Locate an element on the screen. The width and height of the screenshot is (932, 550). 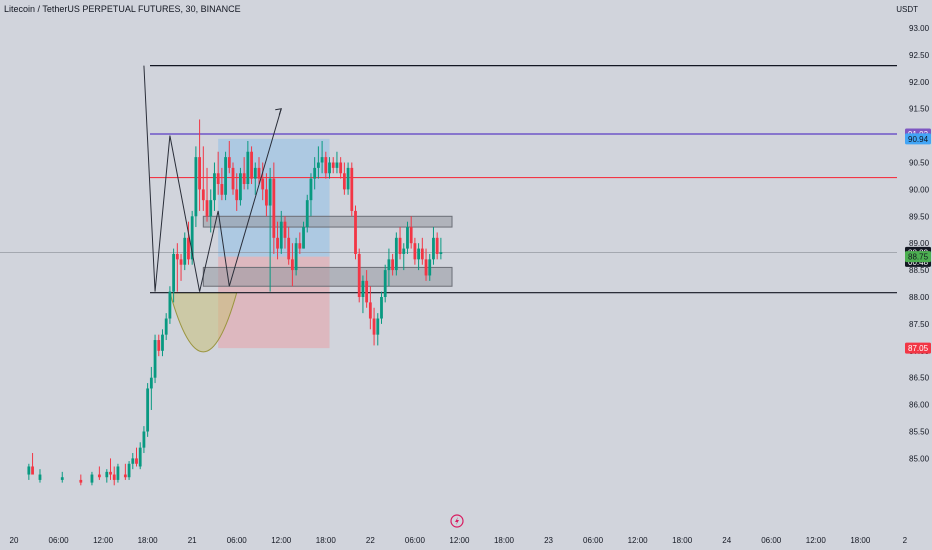
y-axis-tick: 87.50 is located at coordinates (919, 324).